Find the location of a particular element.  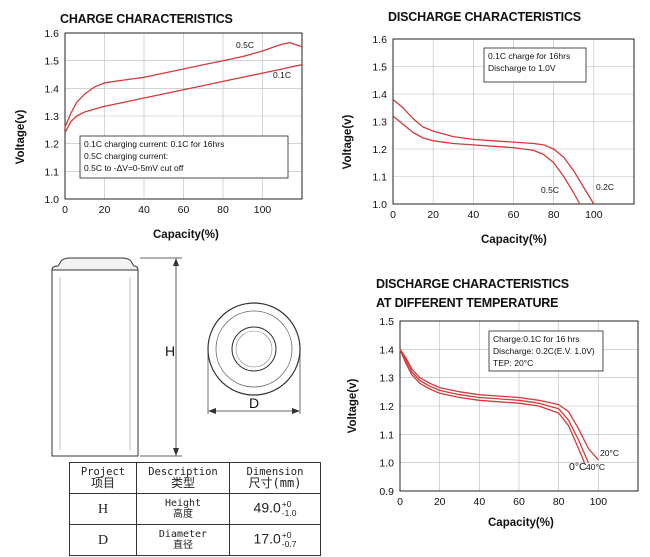

chart-3-group is located at coordinates (519, 406).